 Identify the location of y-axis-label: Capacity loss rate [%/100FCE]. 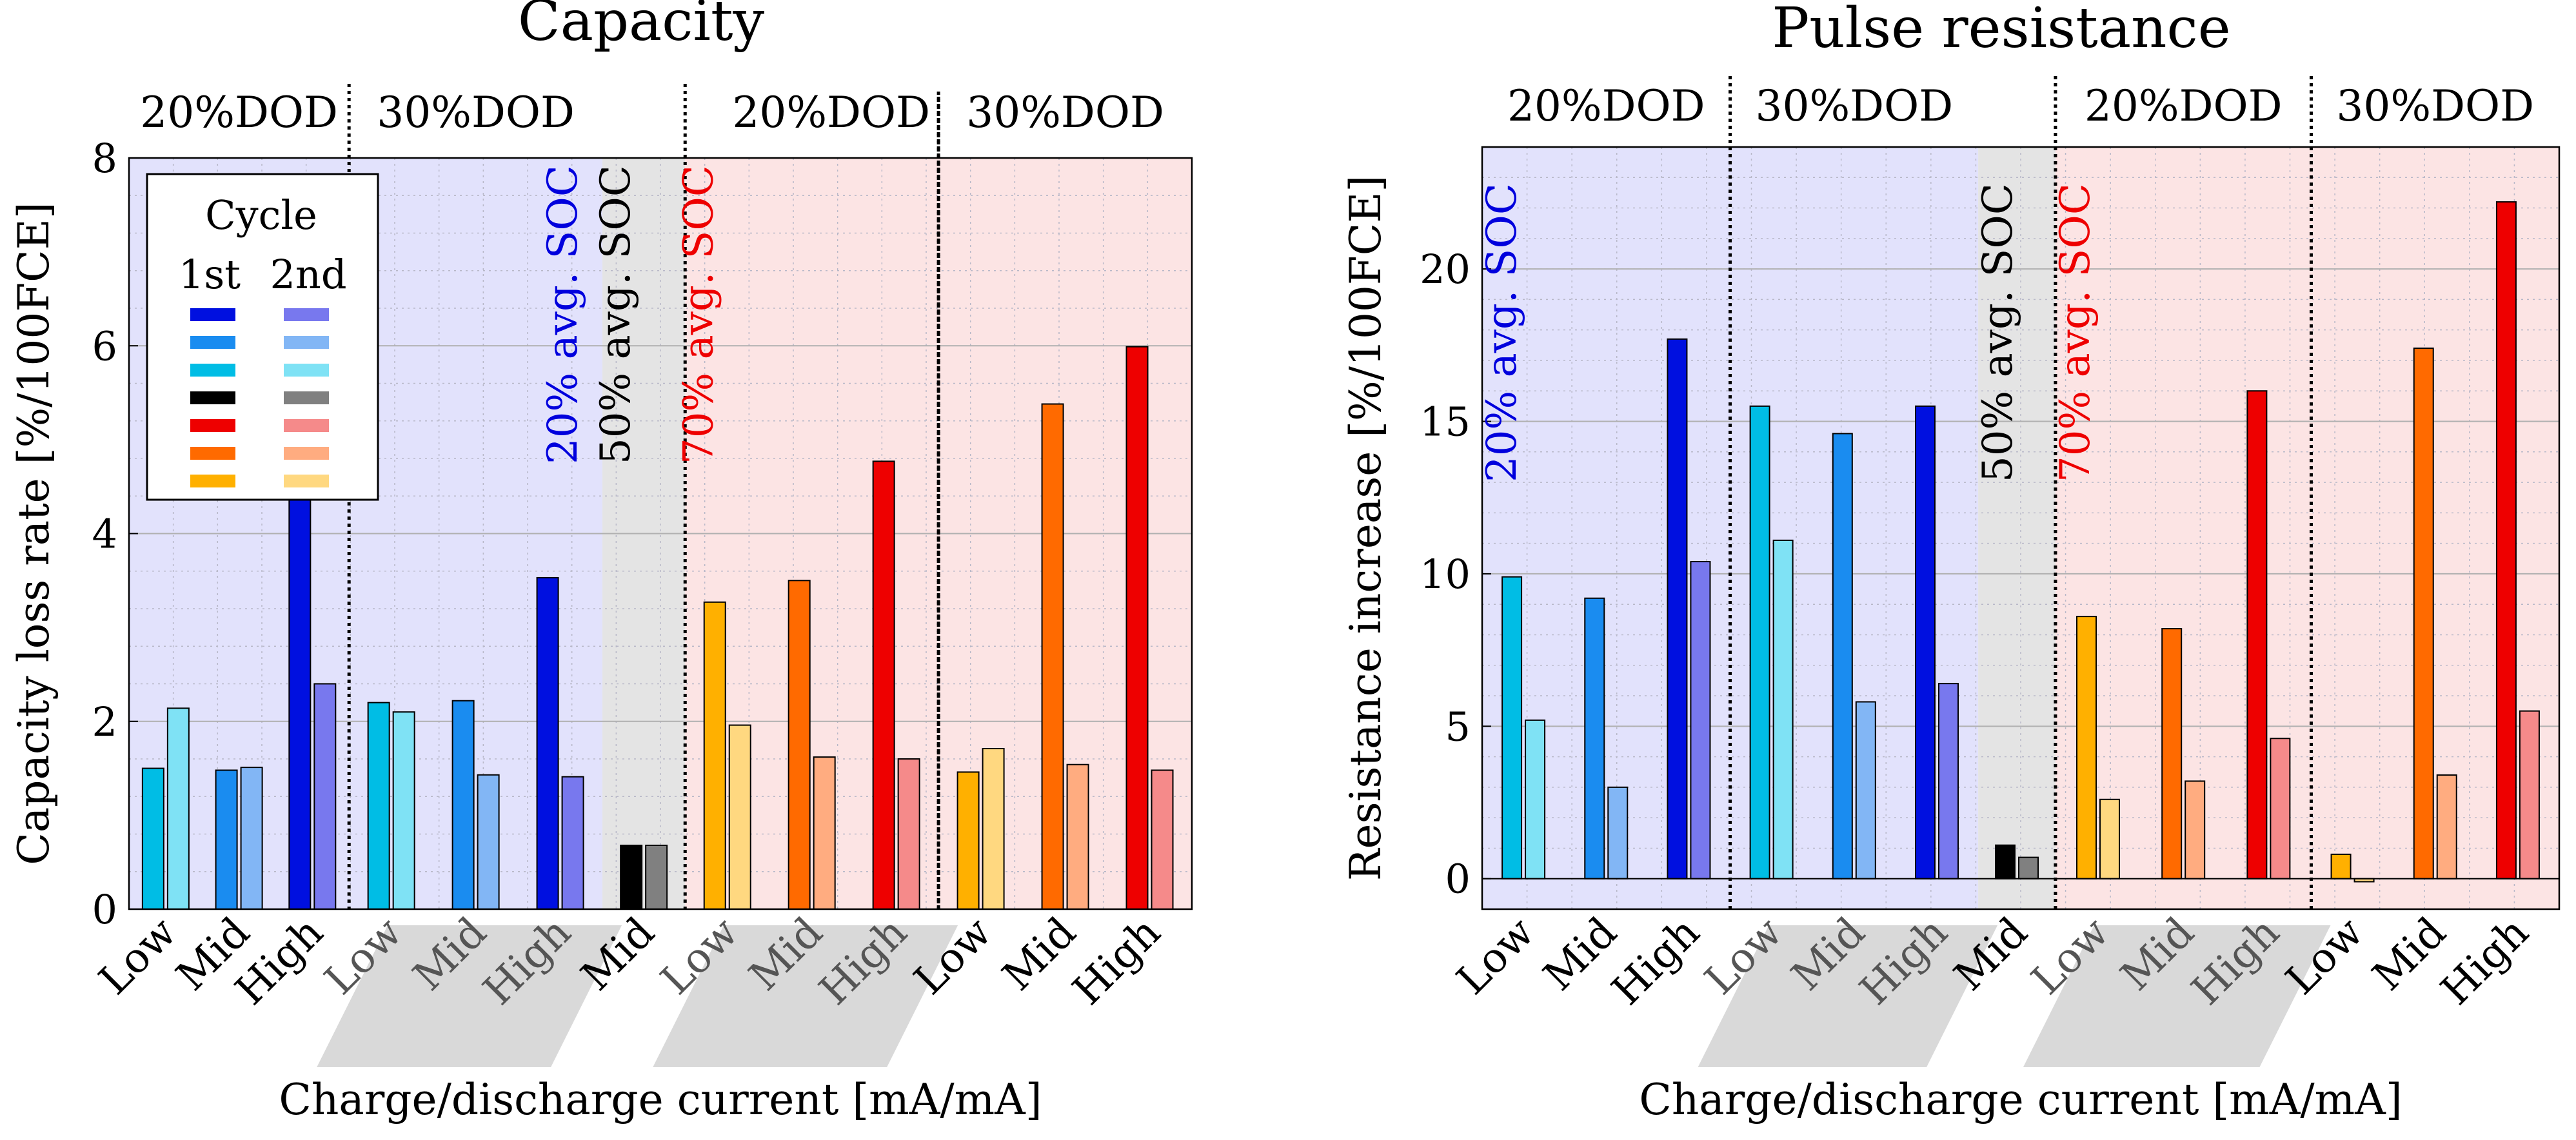
(34, 533).